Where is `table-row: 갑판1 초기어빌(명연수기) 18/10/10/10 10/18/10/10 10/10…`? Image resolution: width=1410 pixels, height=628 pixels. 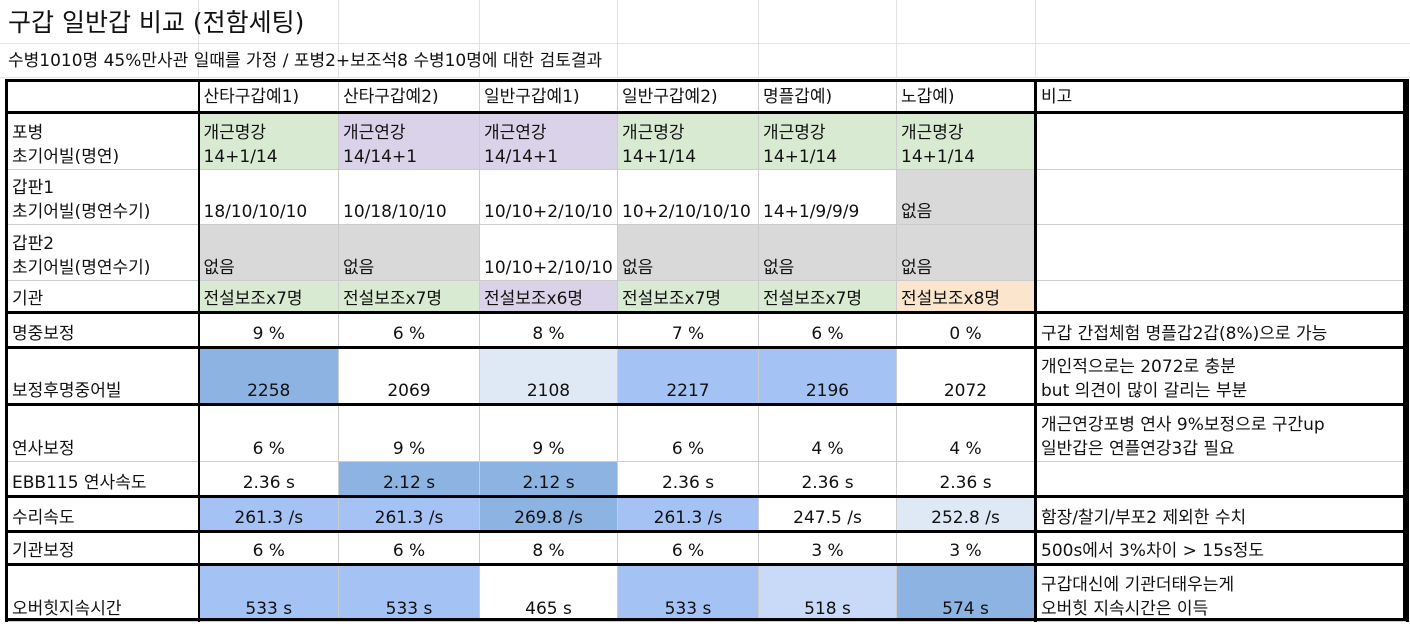 table-row: 갑판1 초기어빌(명연수기) 18/10/10/10 10/18/10/10 10/10… is located at coordinates (707, 197).